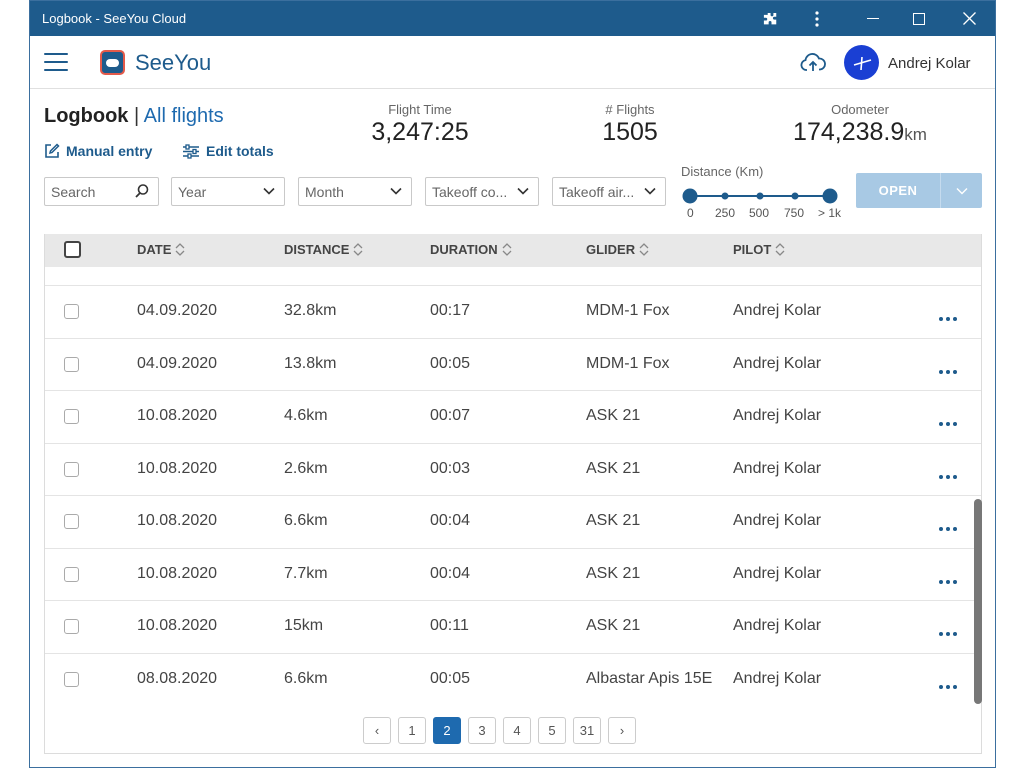 The height and width of the screenshot is (768, 1024). Describe the element at coordinates (649, 678) in the screenshot. I see `cell-glider: Albastar Apis 15E` at that location.